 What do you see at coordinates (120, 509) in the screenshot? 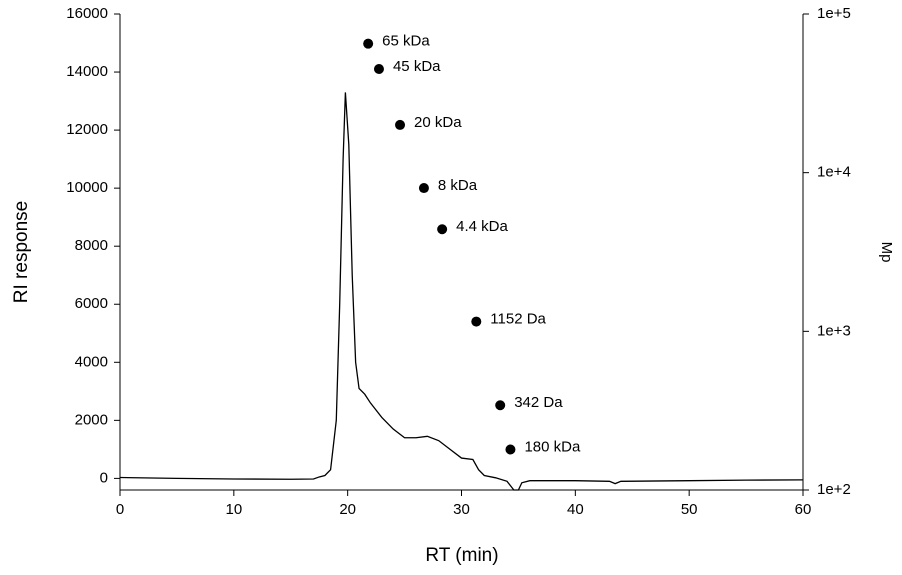
I see `x-tick-label: 0` at bounding box center [120, 509].